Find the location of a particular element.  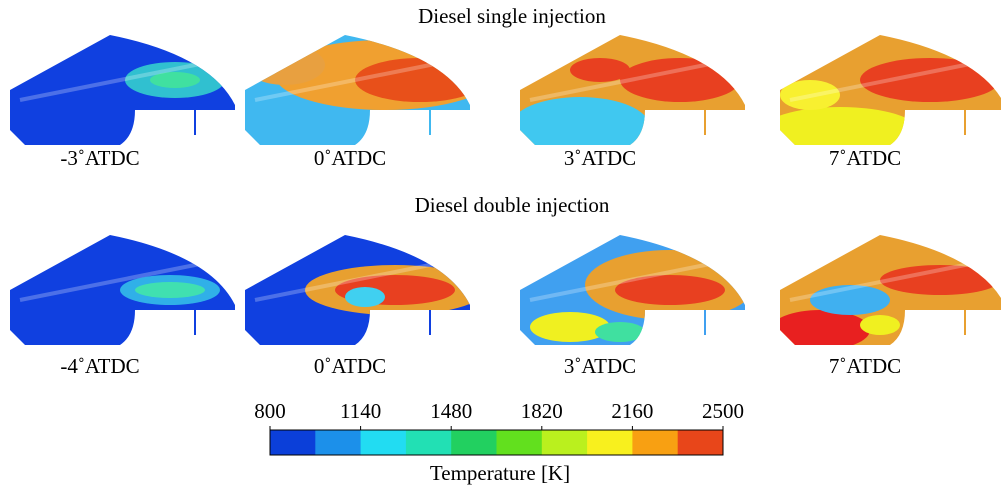

colorbar-tick-label: 2160 is located at coordinates (632, 411).